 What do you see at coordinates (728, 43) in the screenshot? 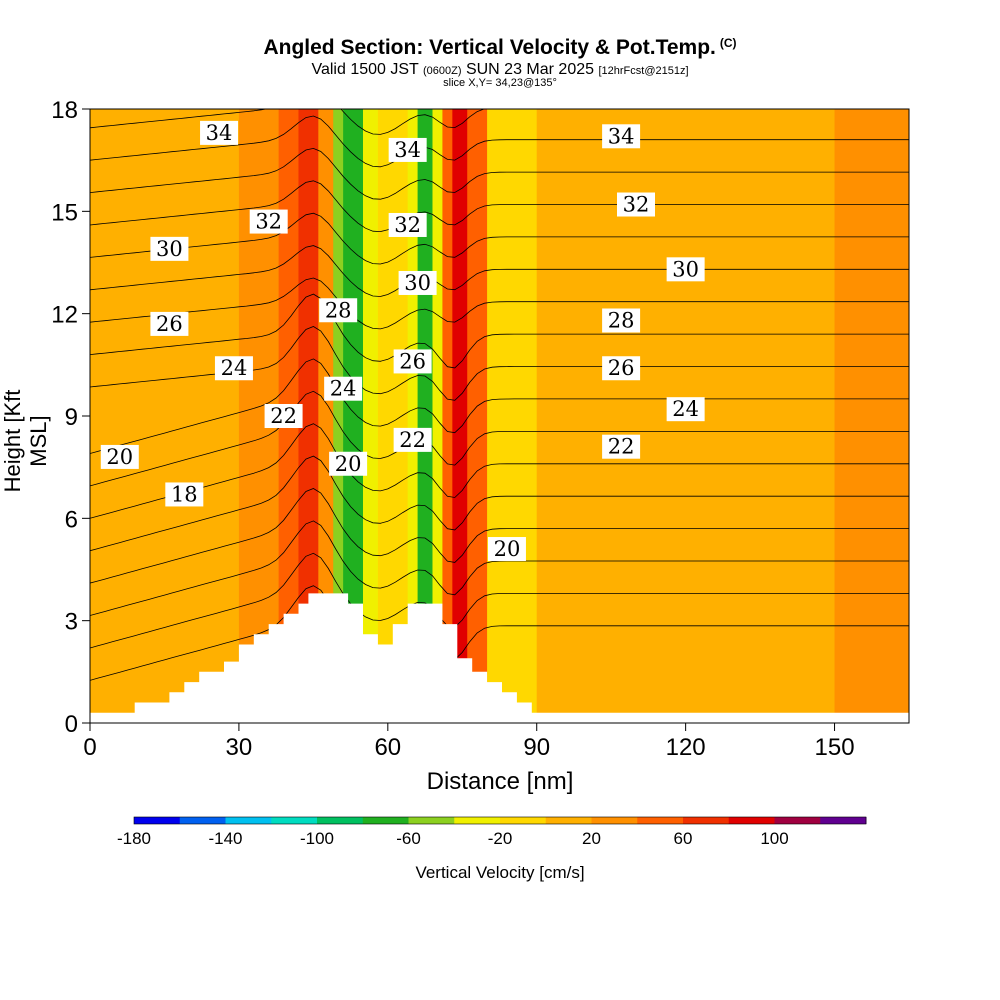
I see `title-tag: (C)` at bounding box center [728, 43].